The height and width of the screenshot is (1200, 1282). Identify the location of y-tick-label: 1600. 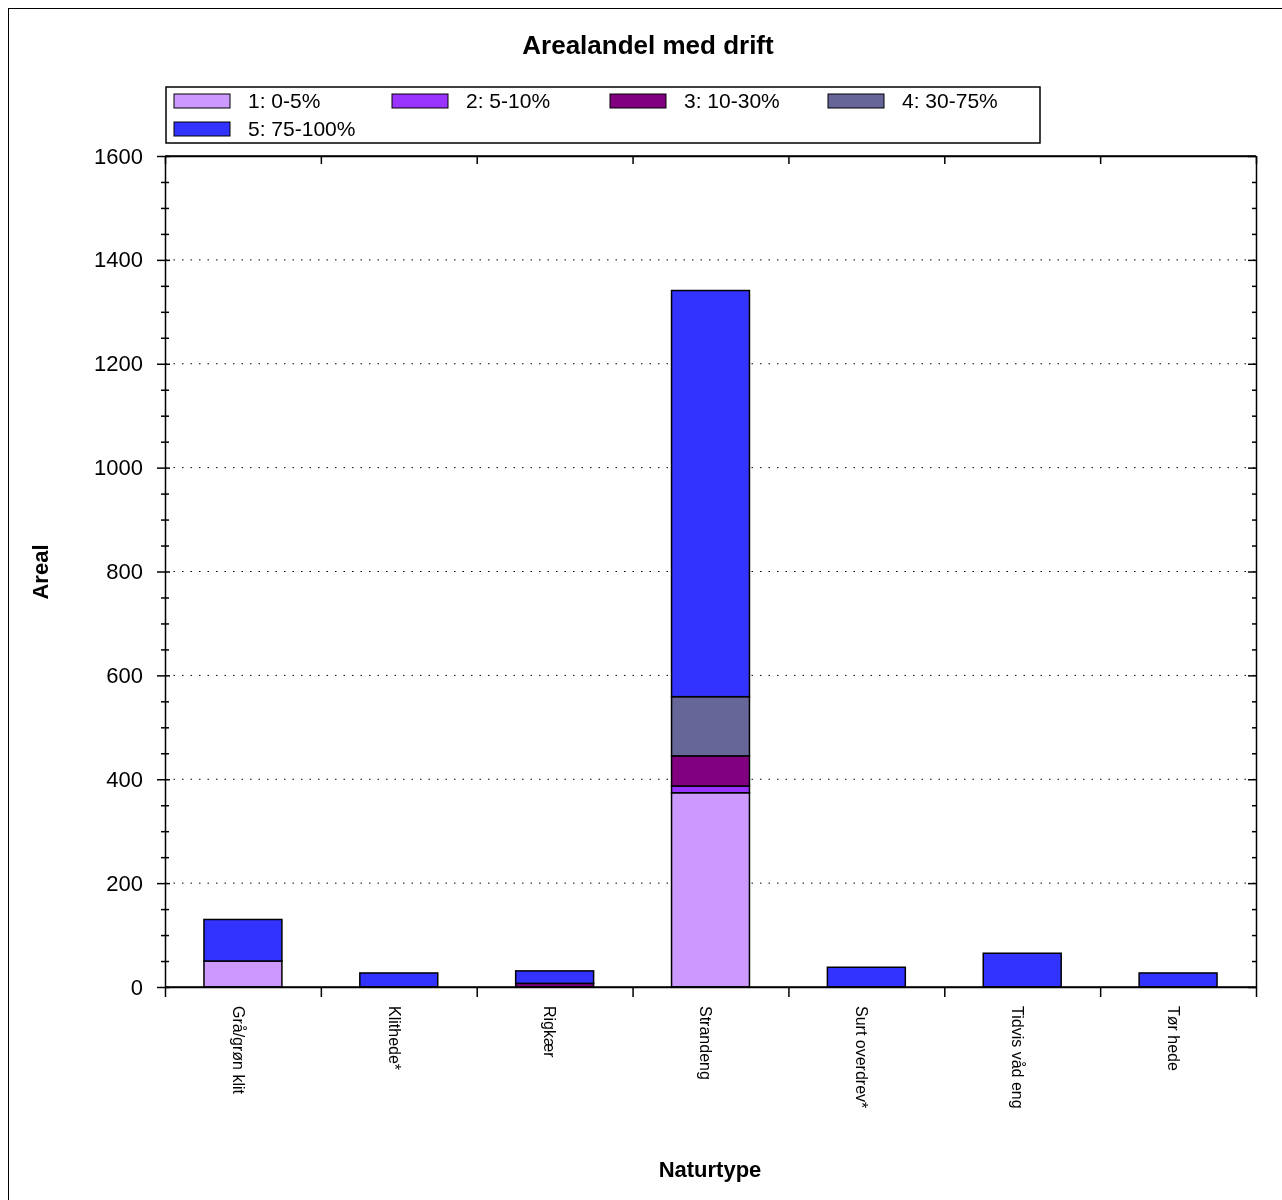
(118, 156).